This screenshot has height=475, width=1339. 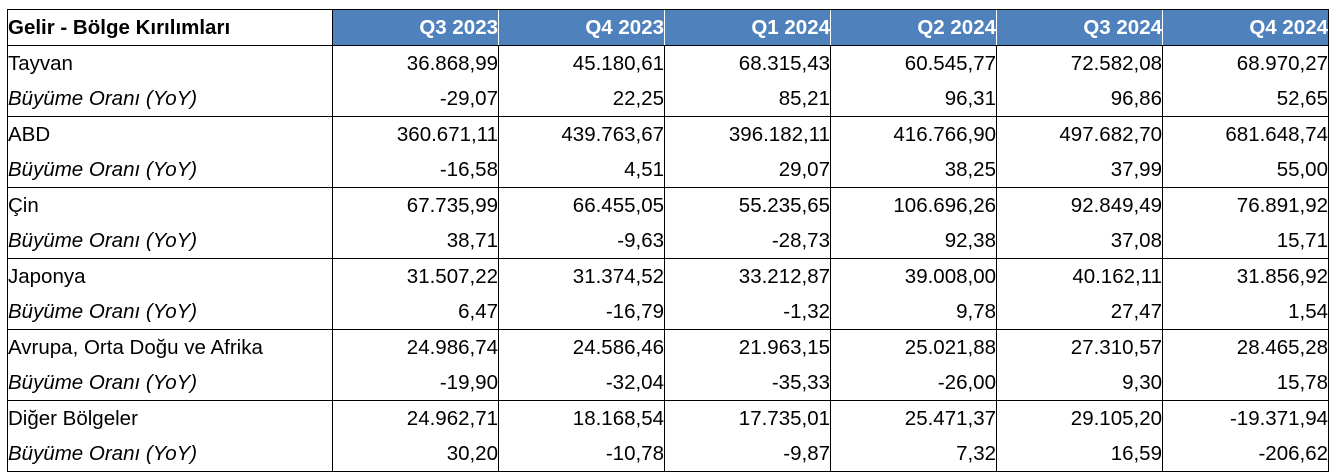 What do you see at coordinates (581, 27) in the screenshot?
I see `column-header: Q4 2023` at bounding box center [581, 27].